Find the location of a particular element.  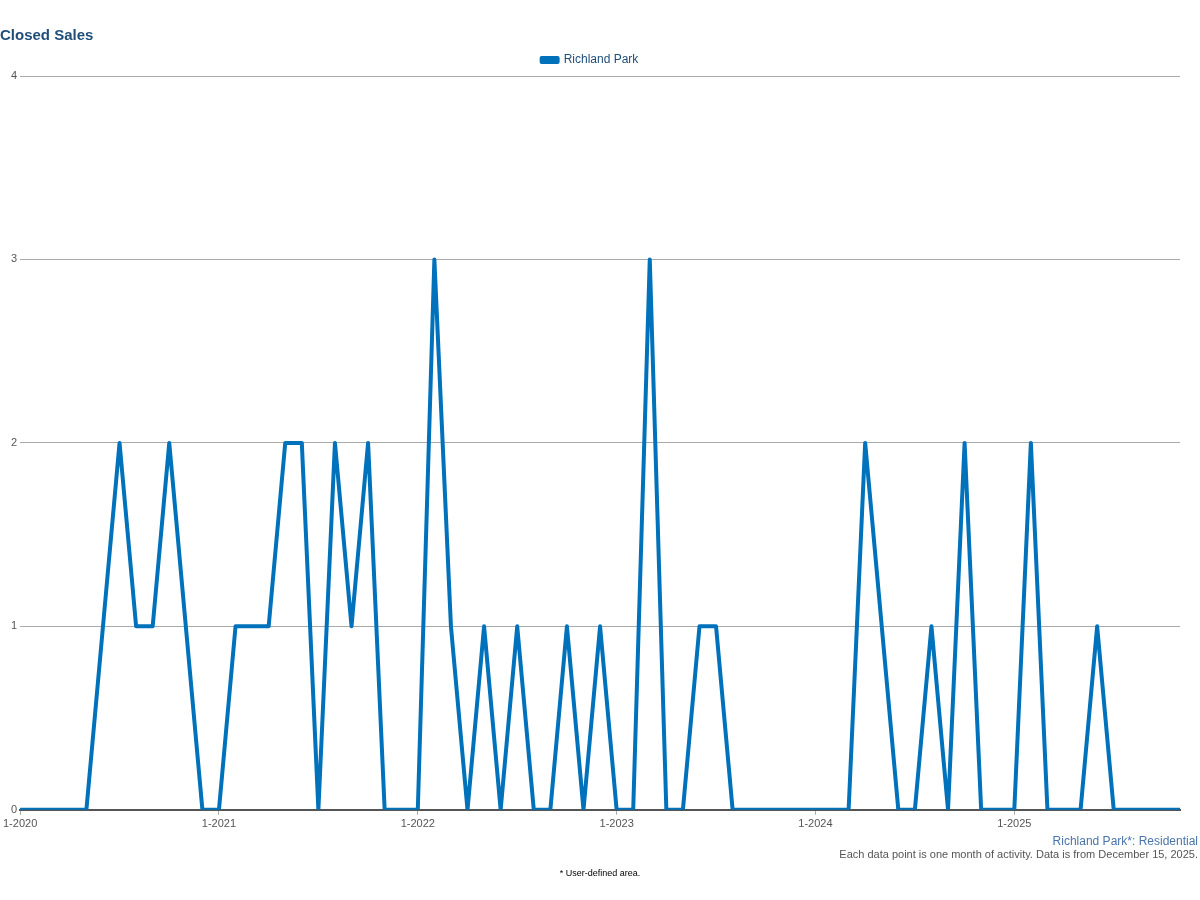

text: Richland Park*: Residential is located at coordinates (1125, 841).